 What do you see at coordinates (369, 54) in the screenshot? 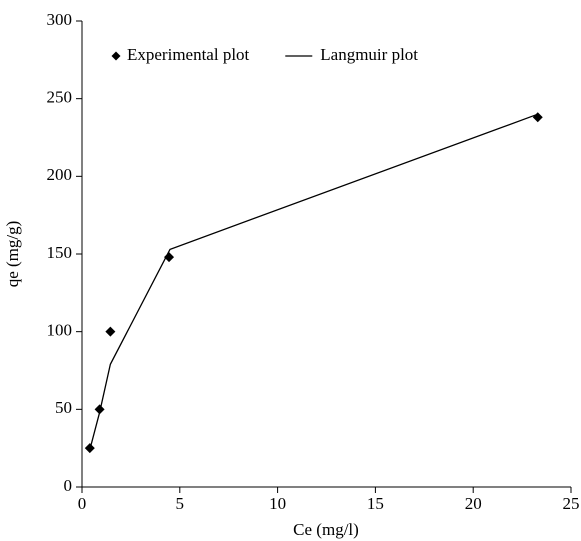
I see `legend-label: Langmuir plot` at bounding box center [369, 54].